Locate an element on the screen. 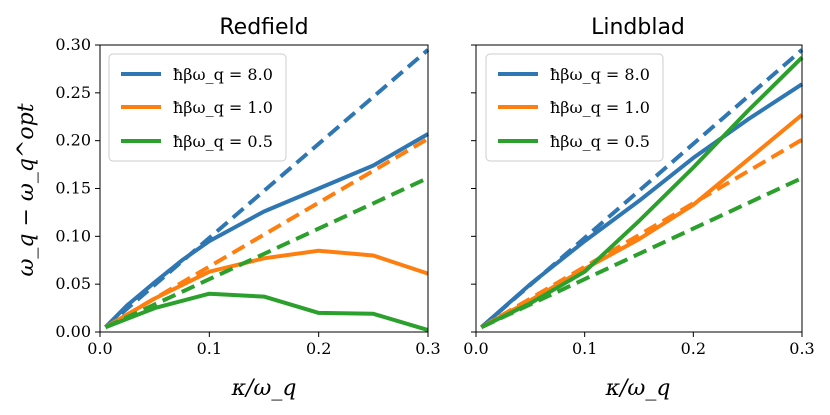  redfield-x-tick-label-1: 0.1 is located at coordinates (209, 348).